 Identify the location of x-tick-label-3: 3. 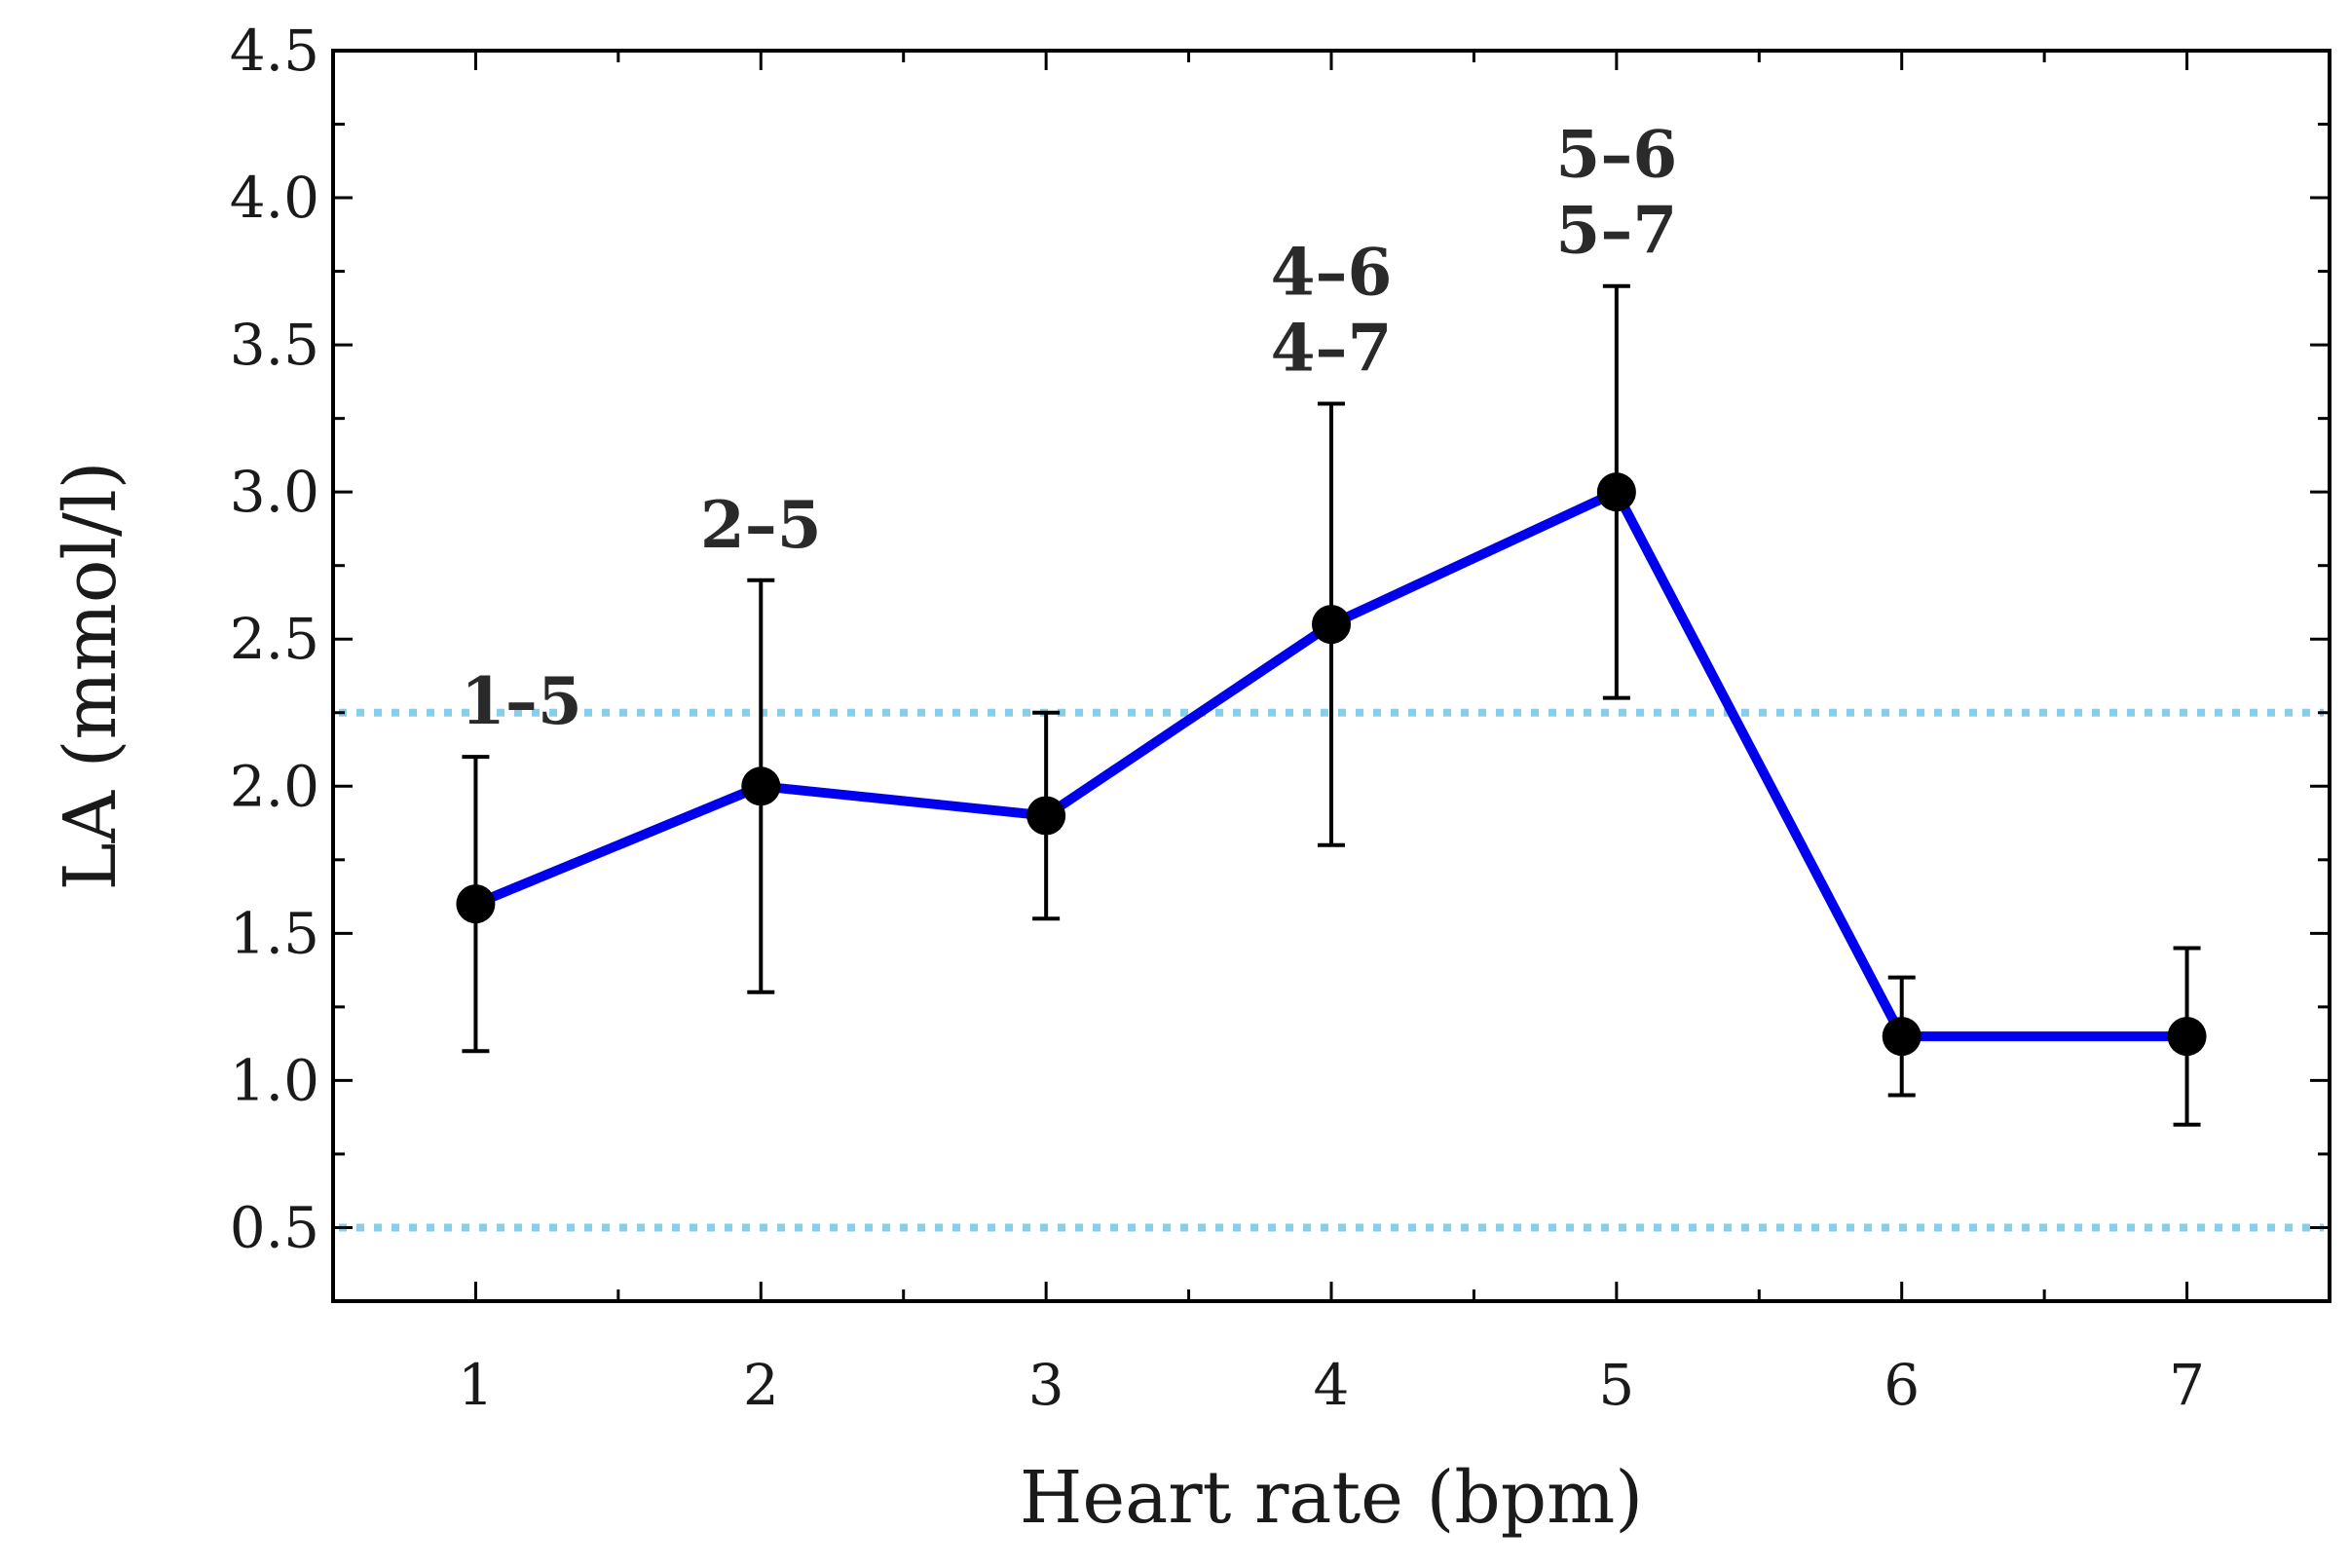
(1046, 1385).